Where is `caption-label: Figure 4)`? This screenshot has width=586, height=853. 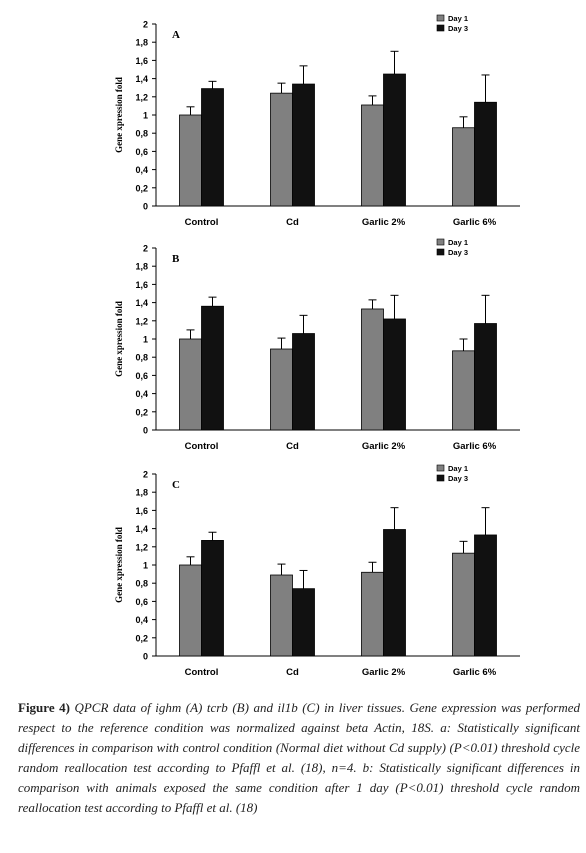 caption-label: Figure 4) is located at coordinates (44, 707).